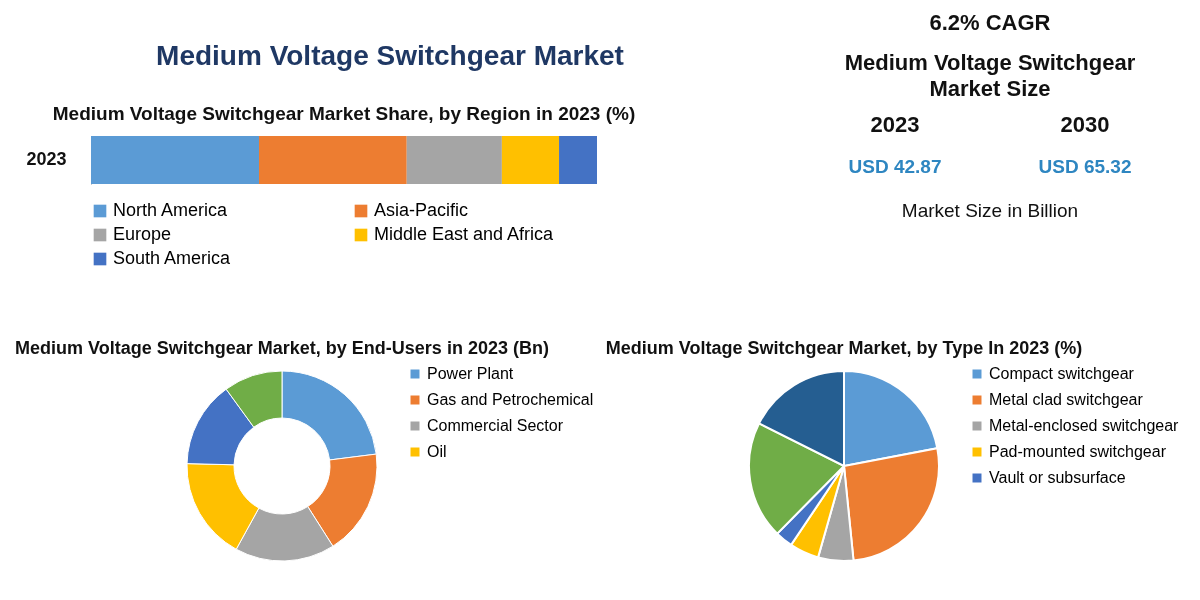 This screenshot has height=600, width=1200. I want to click on legend-label: Middle East and Africa, so click(464, 234).